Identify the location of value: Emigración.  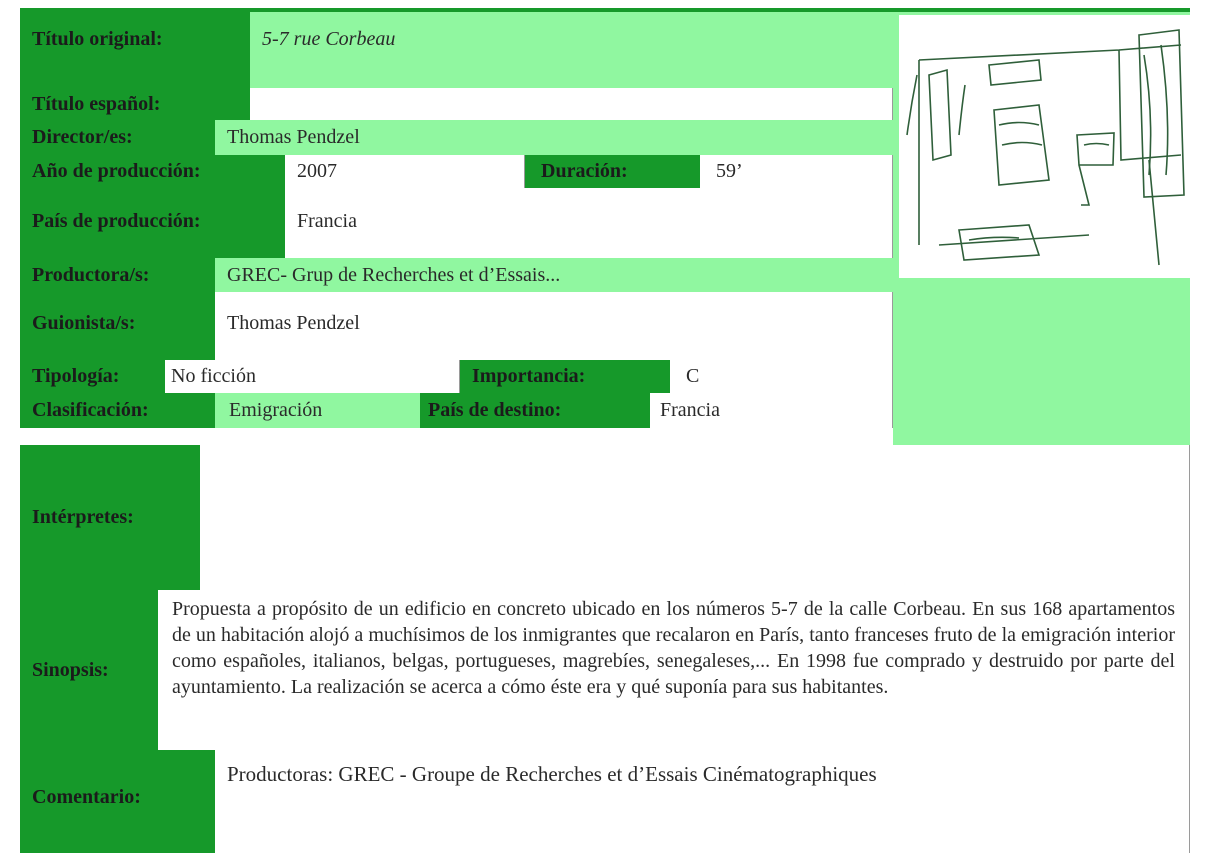
(317, 410).